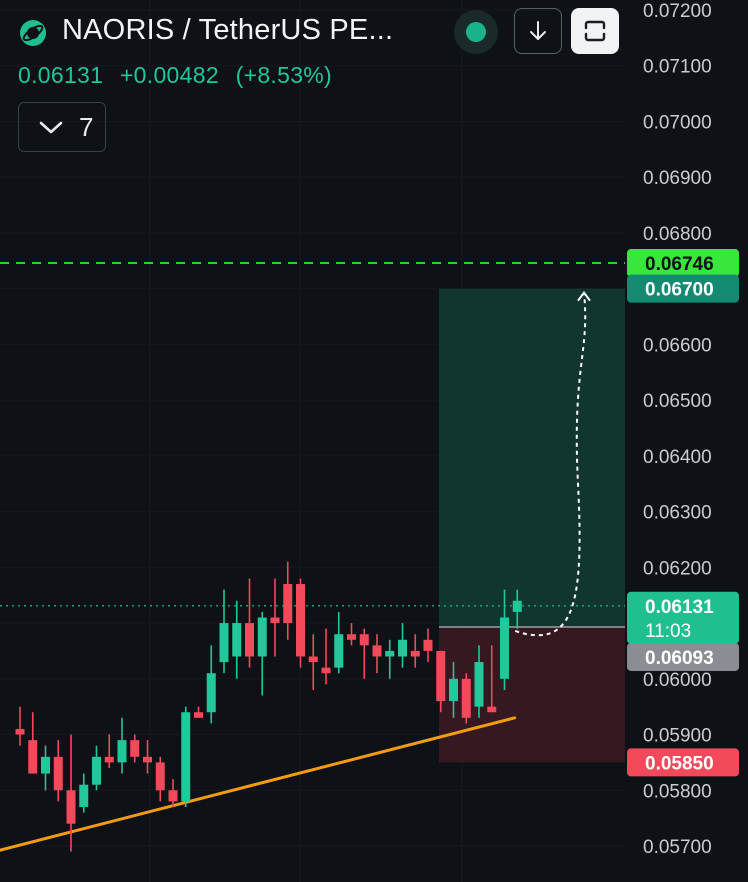 This screenshot has height=882, width=748. I want to click on position-zones, so click(532, 525).